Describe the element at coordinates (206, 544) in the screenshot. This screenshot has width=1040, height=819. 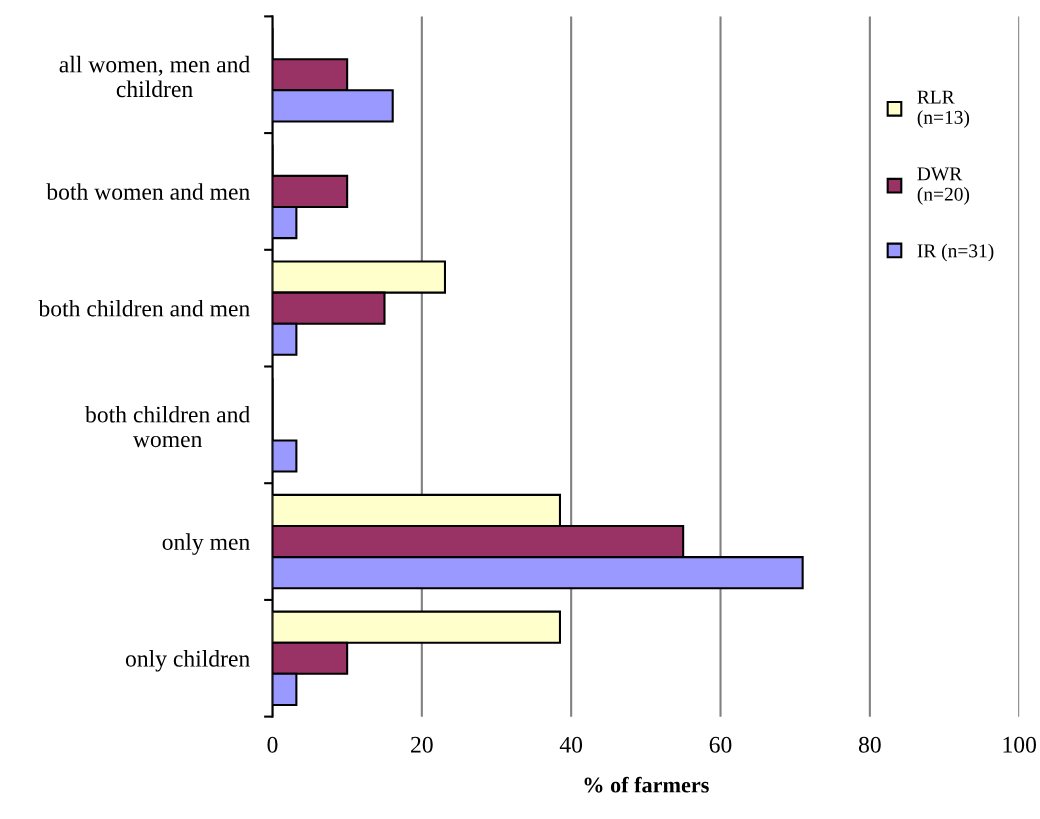
I see `y-tick-label: only men` at that location.